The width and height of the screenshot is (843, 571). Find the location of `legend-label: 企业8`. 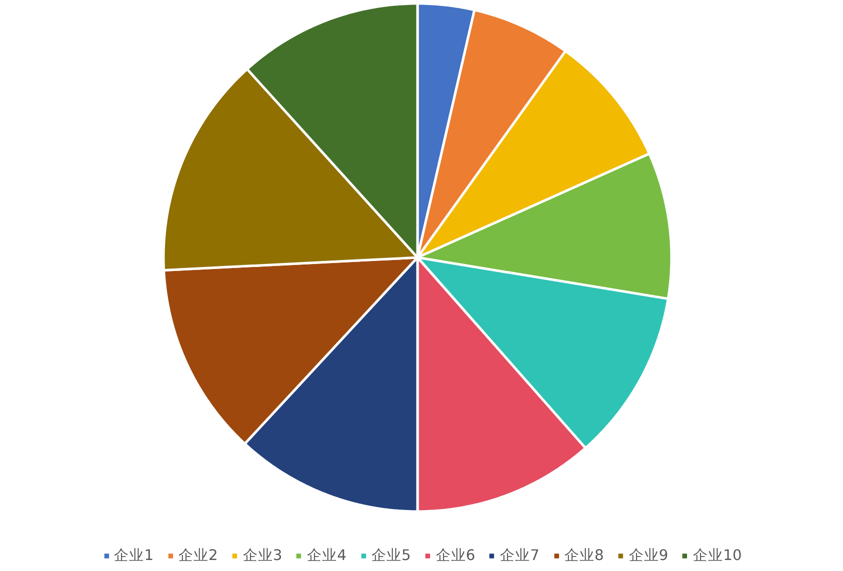

legend-label: 企业8 is located at coordinates (584, 555).